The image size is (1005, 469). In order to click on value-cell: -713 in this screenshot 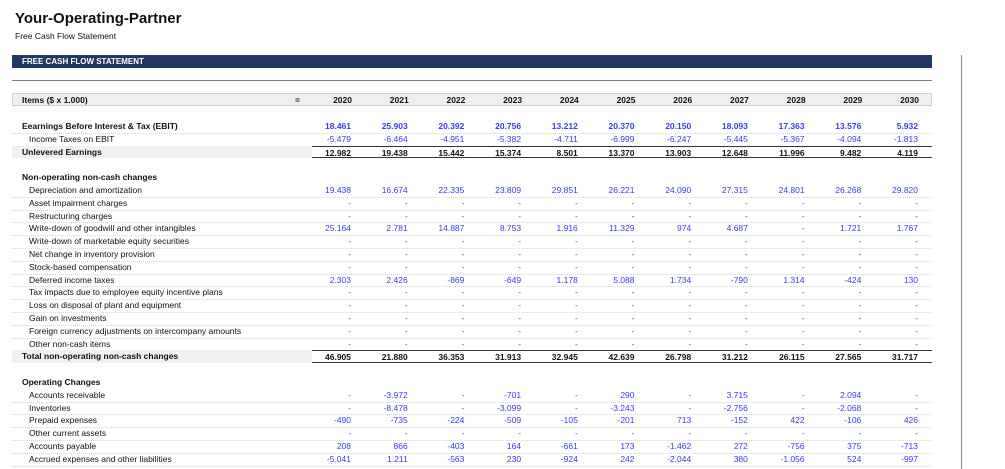, I will do `click(909, 446)`.